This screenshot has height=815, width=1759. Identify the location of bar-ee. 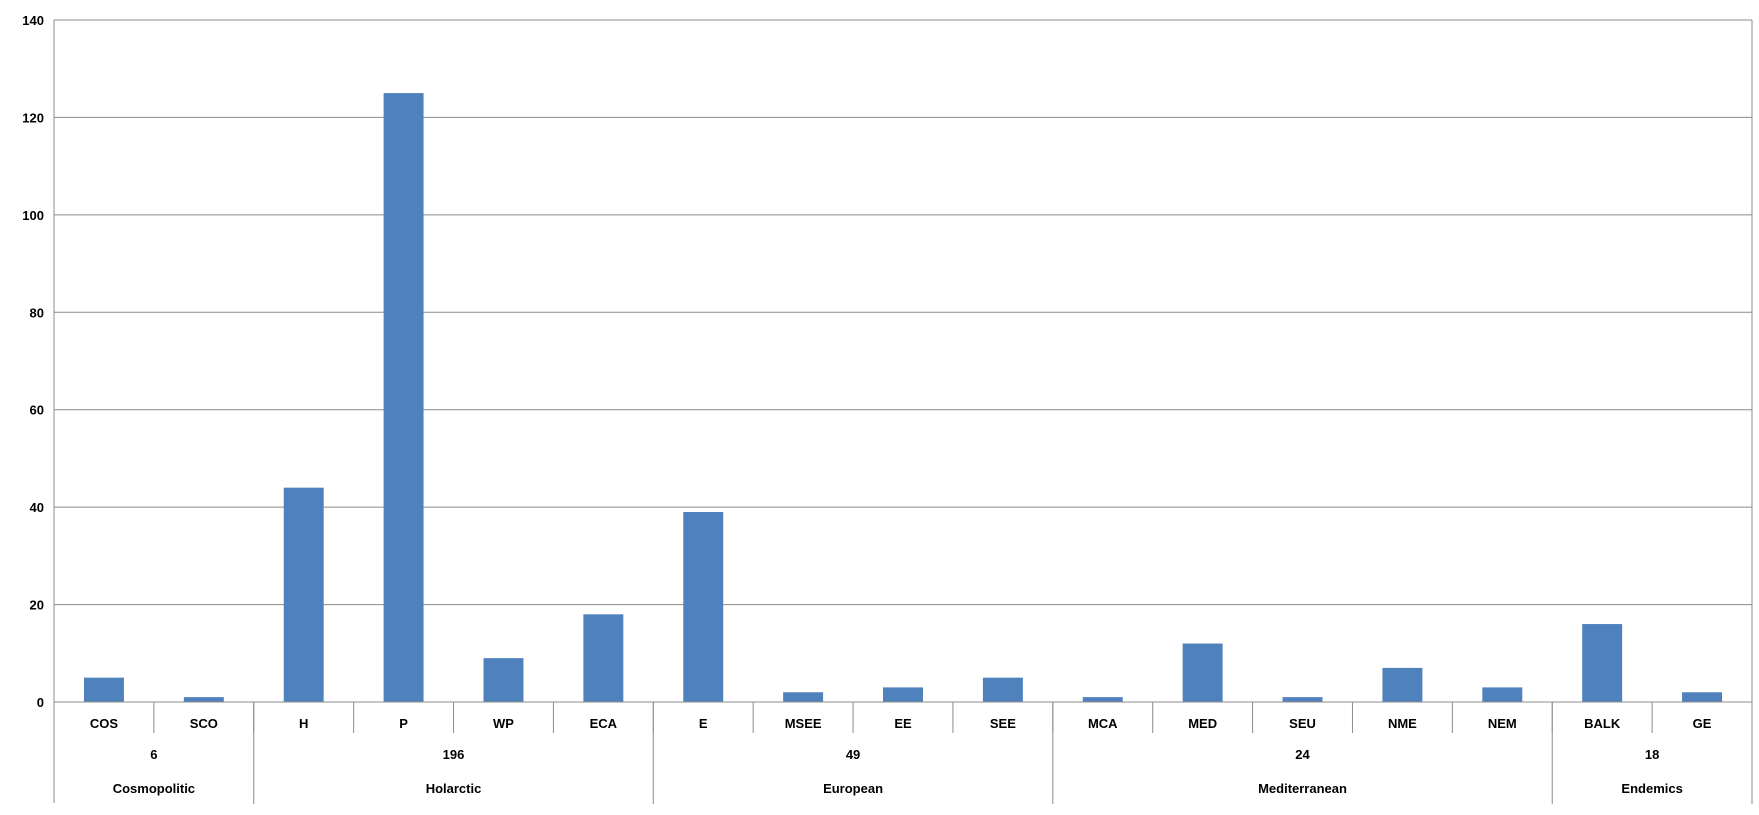
(903, 694).